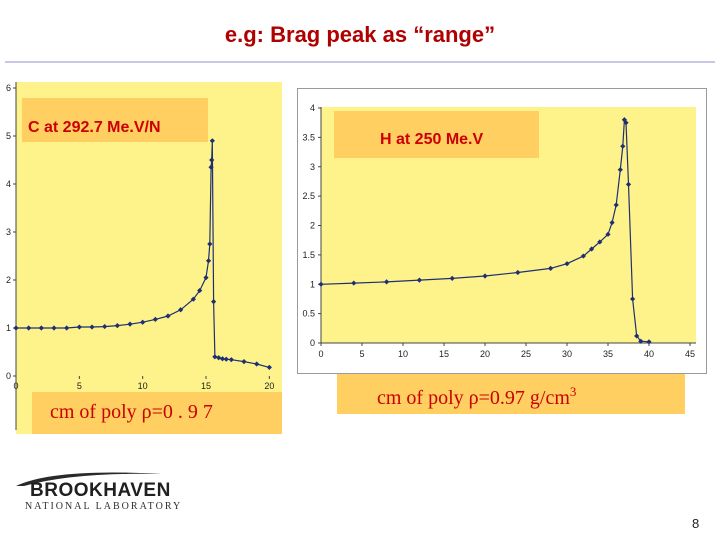 Image resolution: width=720 pixels, height=540 pixels. What do you see at coordinates (308, 196) in the screenshot?
I see `y-tick-label: 2.5` at bounding box center [308, 196].